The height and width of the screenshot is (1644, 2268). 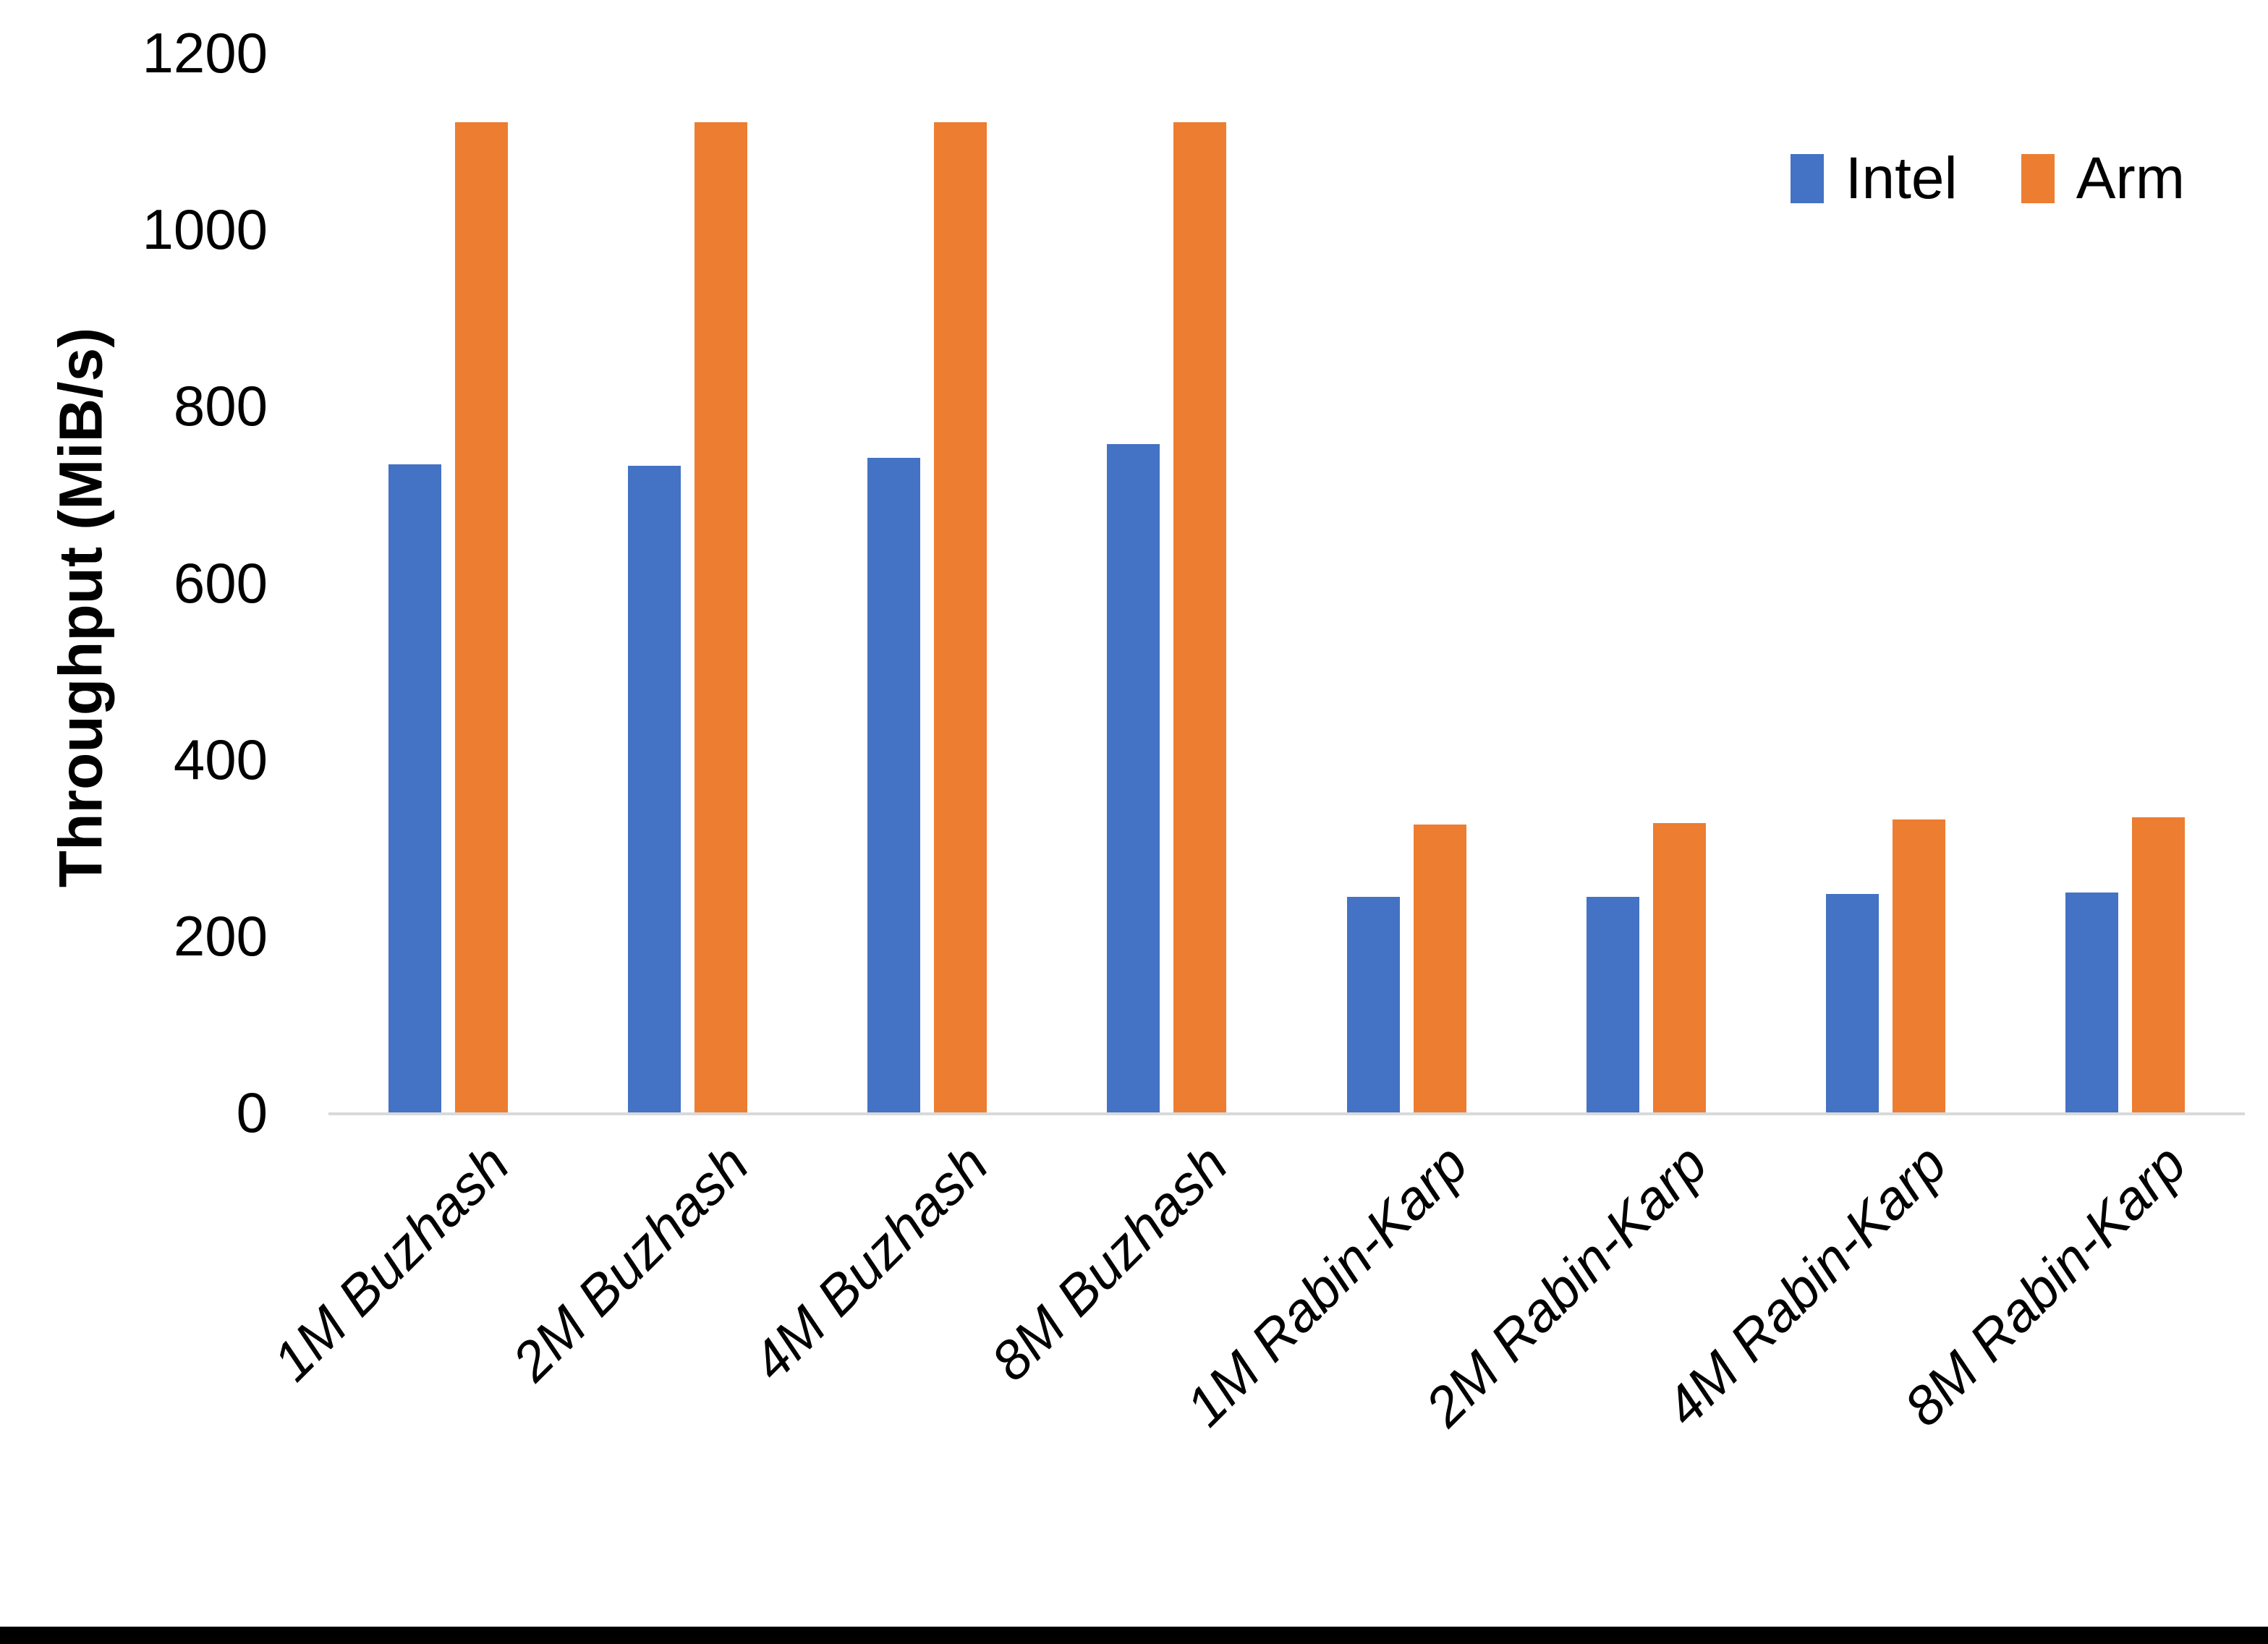 I want to click on y-tick-label: 400, so click(x=220, y=759).